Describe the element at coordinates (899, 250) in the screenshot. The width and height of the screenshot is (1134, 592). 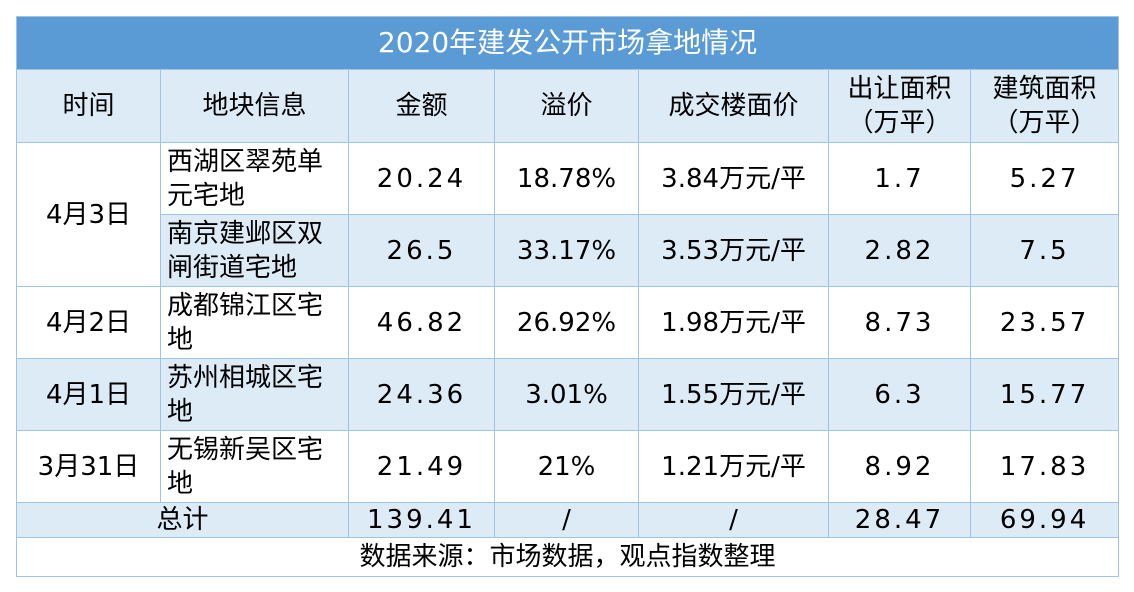
I see `row-land-area: 2.82` at that location.